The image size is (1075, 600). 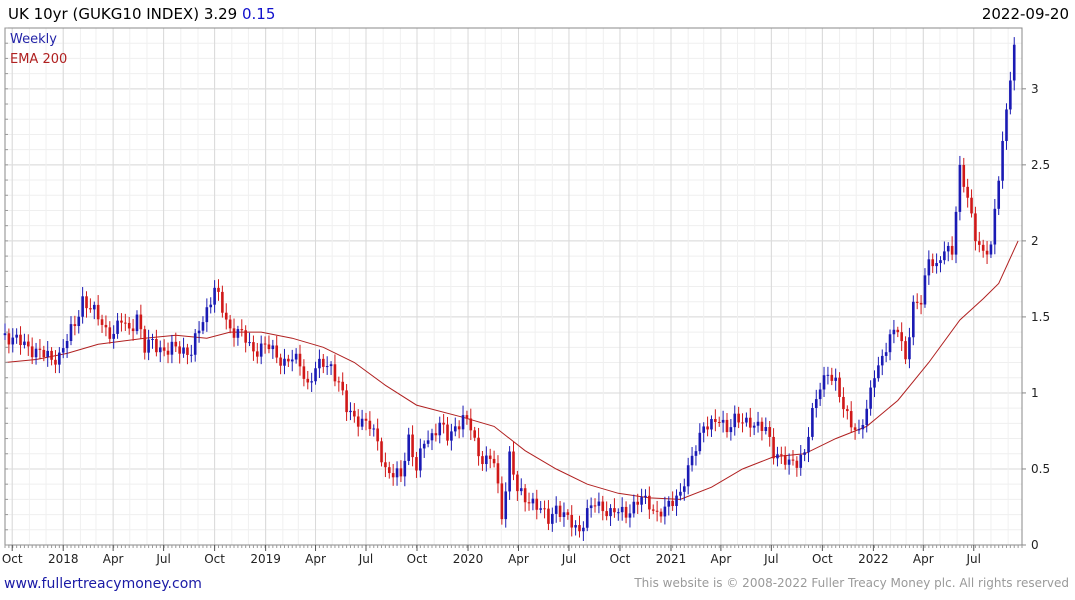 I want to click on chart-title: UK 10yr (GUKG10 INDEX) 3.29 0.15, so click(x=141, y=14).